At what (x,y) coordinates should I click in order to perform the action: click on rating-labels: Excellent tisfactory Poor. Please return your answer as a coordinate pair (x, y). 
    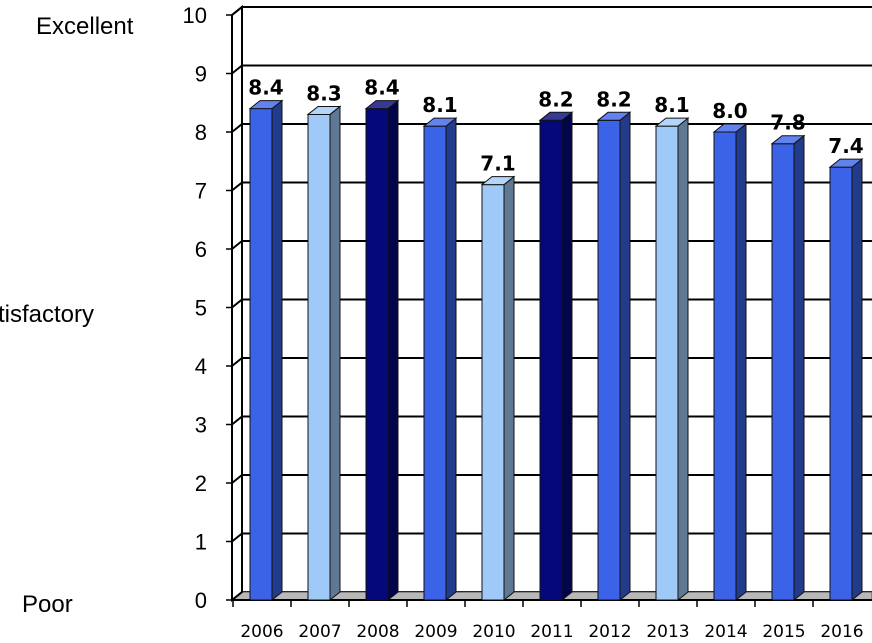
    Looking at the image, I should click on (67, 315).